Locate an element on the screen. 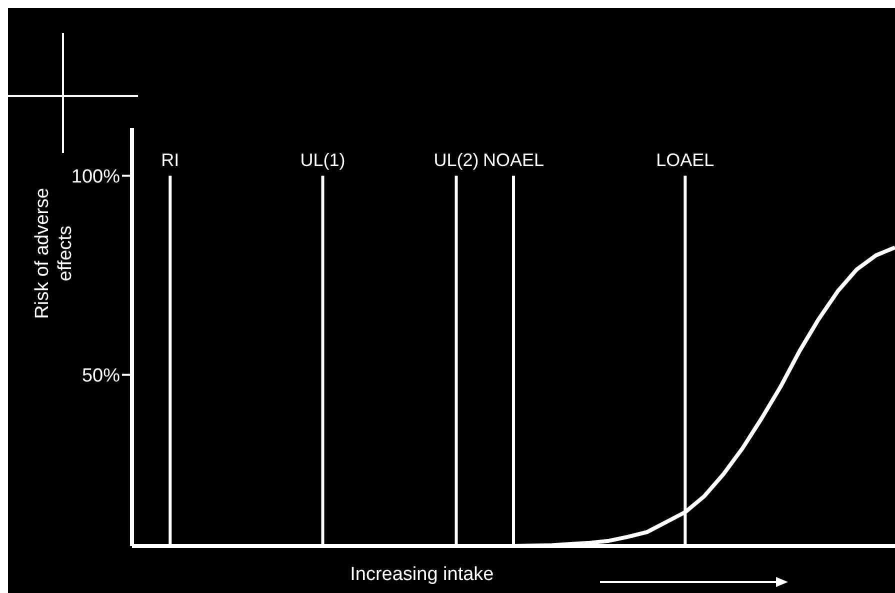 This screenshot has width=895, height=593. x-tick-label: RI is located at coordinates (170, 160).